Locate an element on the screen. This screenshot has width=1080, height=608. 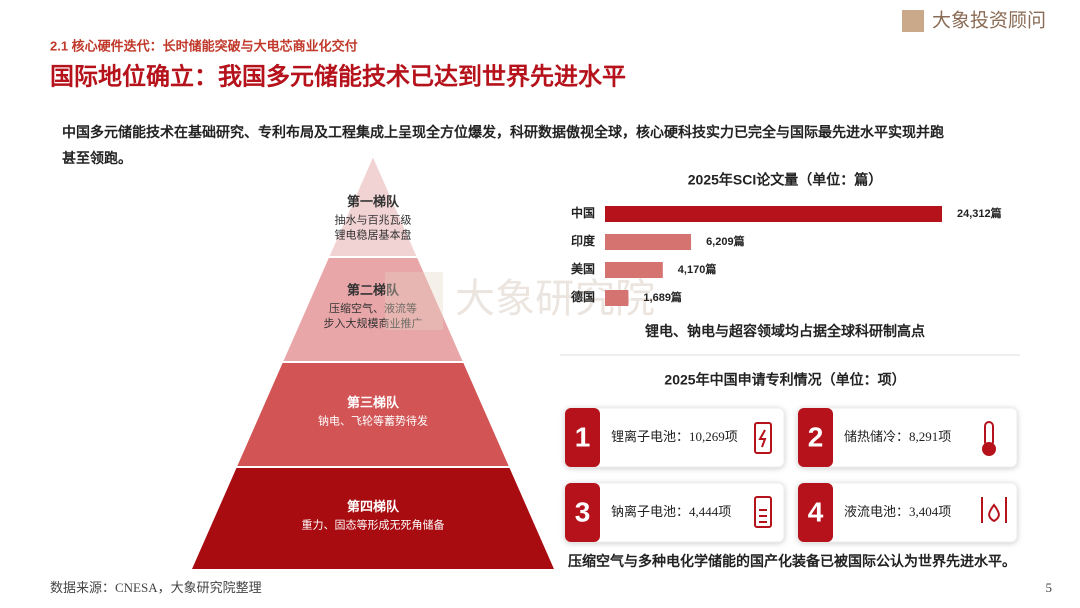
icons is located at coordinates (880, 474).